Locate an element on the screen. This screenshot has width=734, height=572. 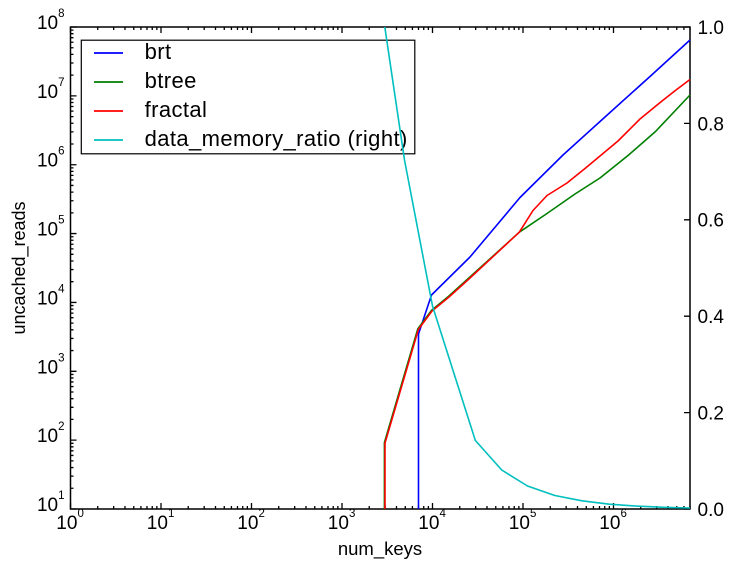
svg-text: 0.2 is located at coordinates (711, 414).